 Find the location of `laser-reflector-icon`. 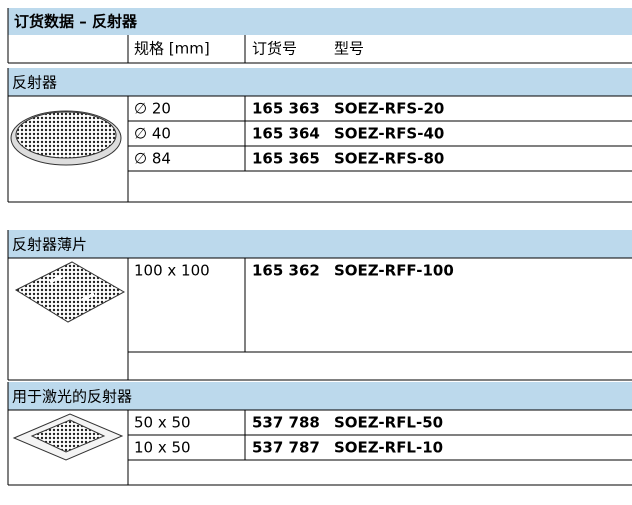

laser-reflector-icon is located at coordinates (68, 437).